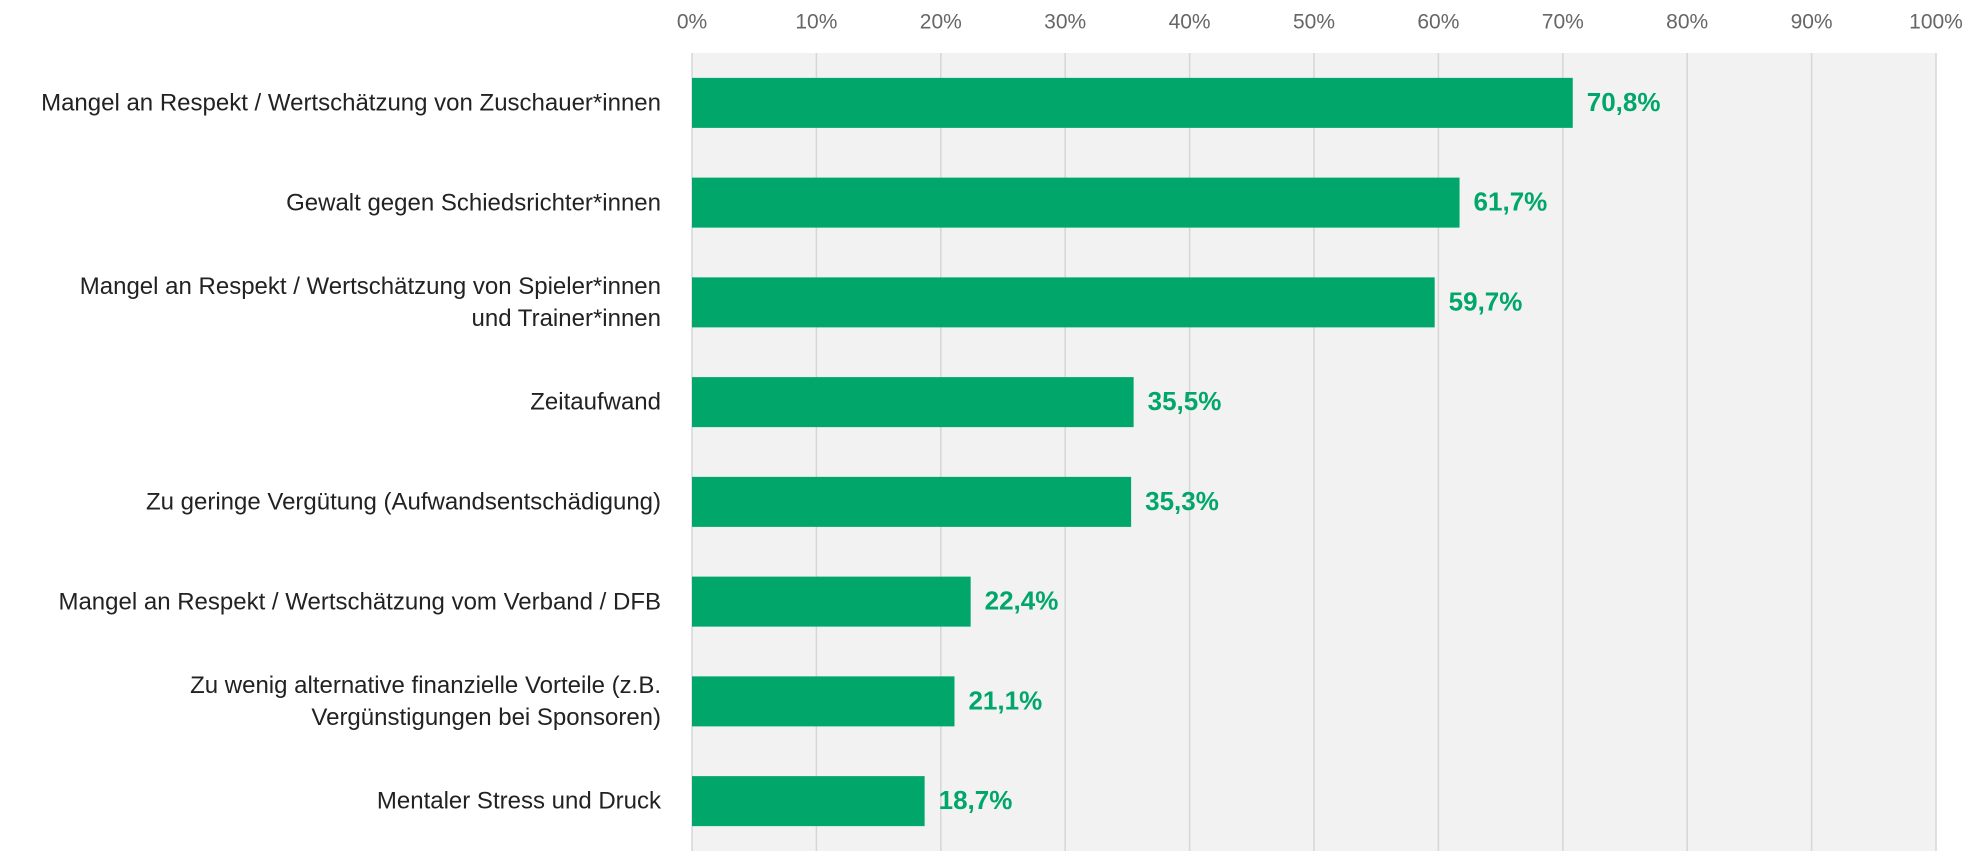 The image size is (1965, 851). What do you see at coordinates (1185, 401) in the screenshot?
I see `value-label: 35,5%` at bounding box center [1185, 401].